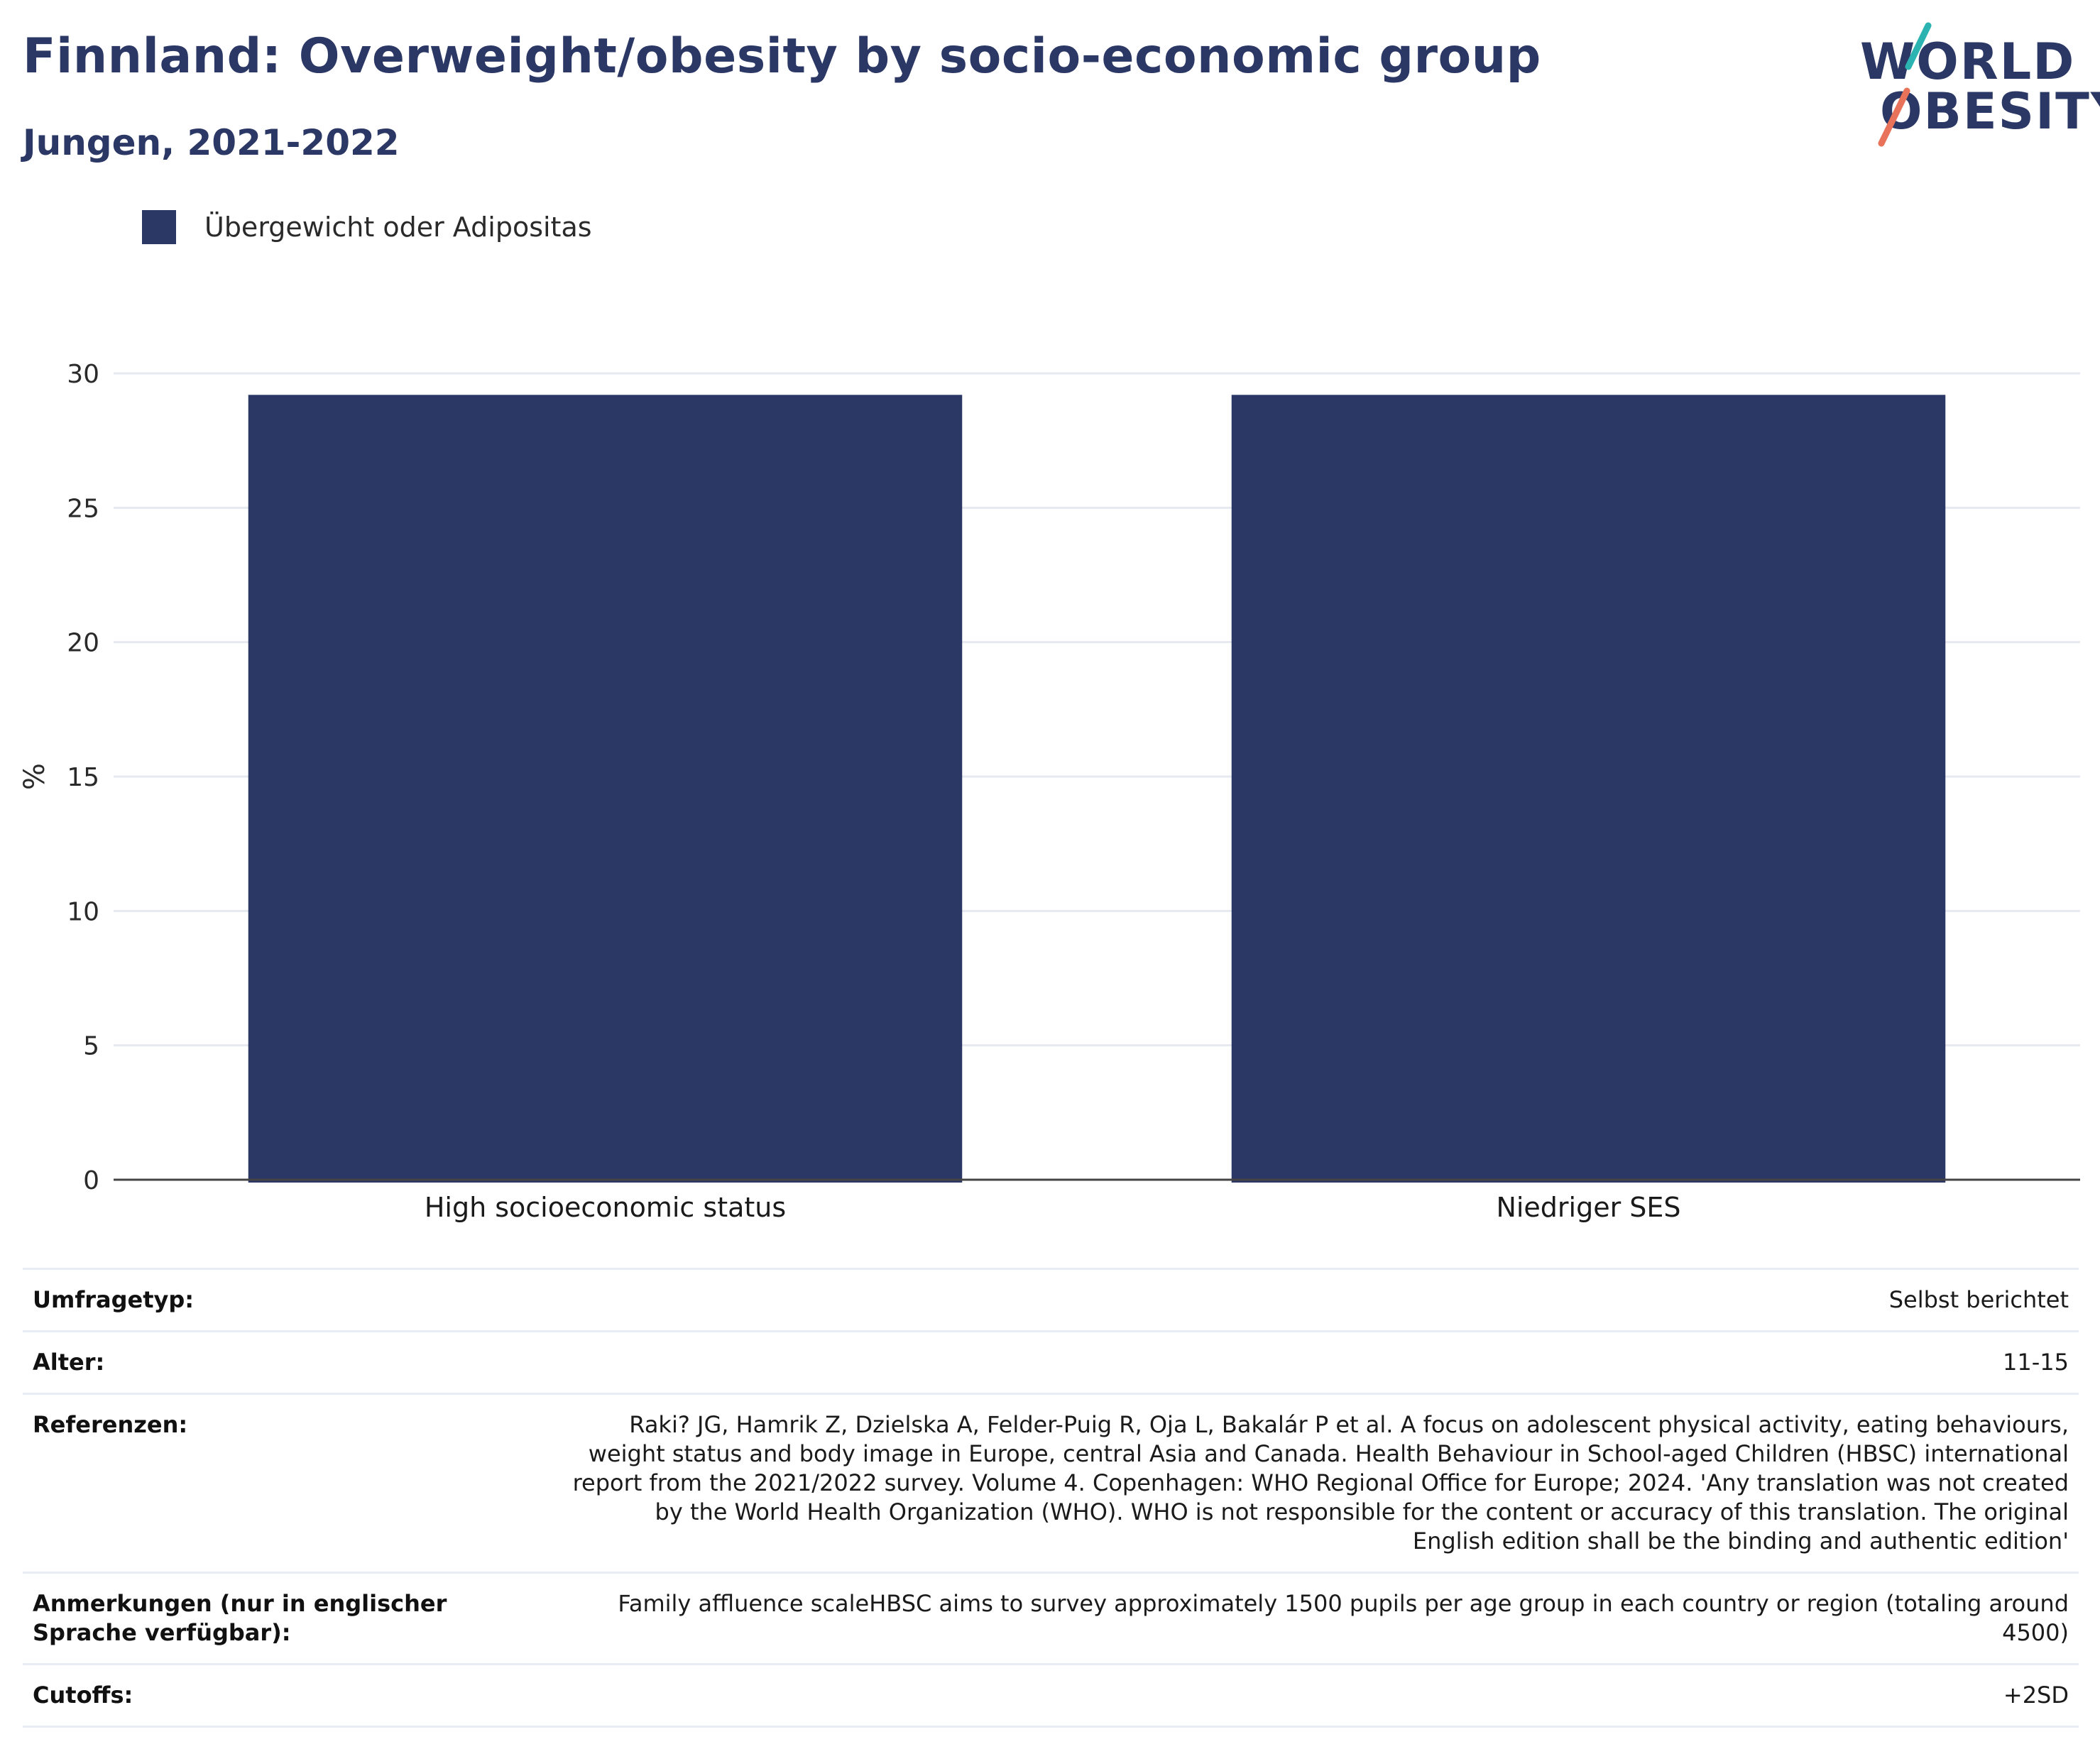 This screenshot has height=1749, width=2100. What do you see at coordinates (398, 227) in the screenshot?
I see `legend-label: Übergewicht oder Adipositas` at bounding box center [398, 227].